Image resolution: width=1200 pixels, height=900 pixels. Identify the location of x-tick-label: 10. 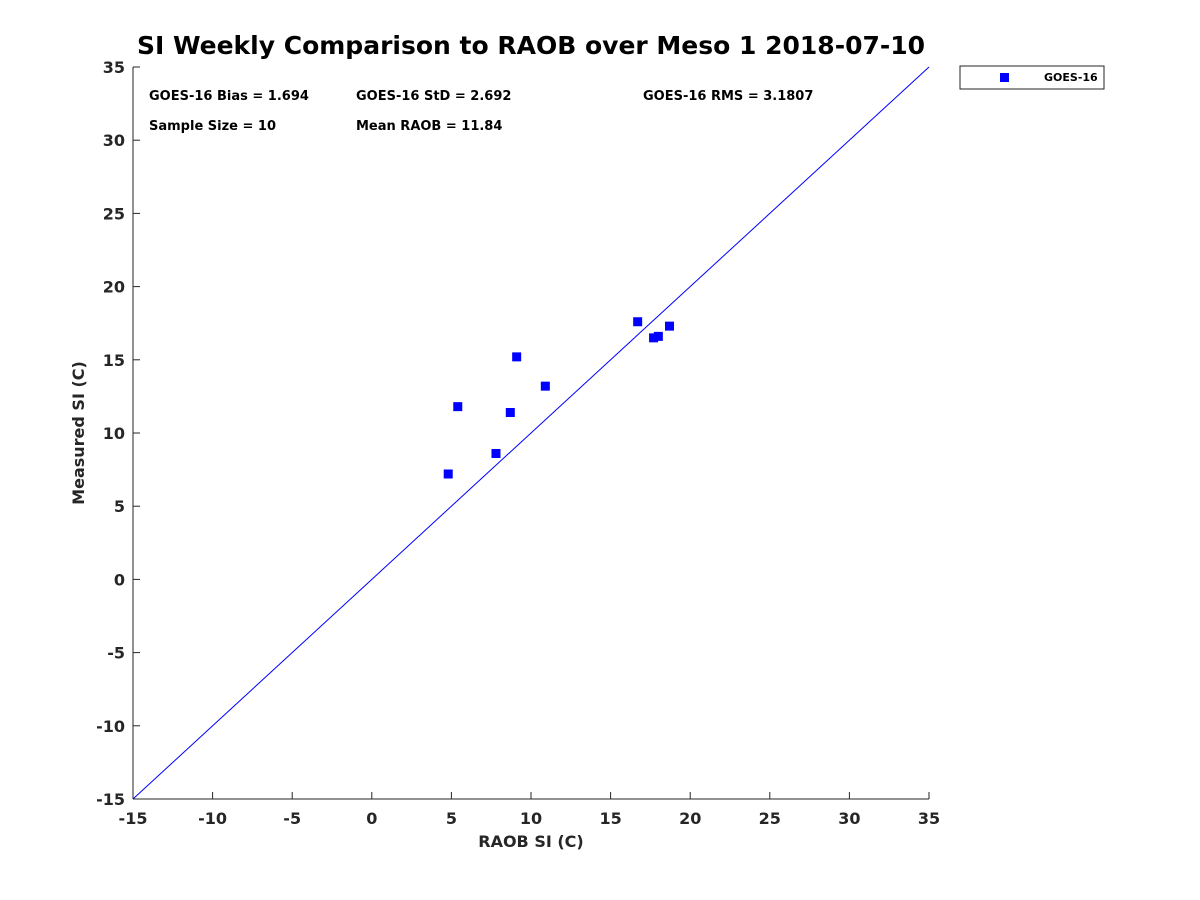
(531, 818).